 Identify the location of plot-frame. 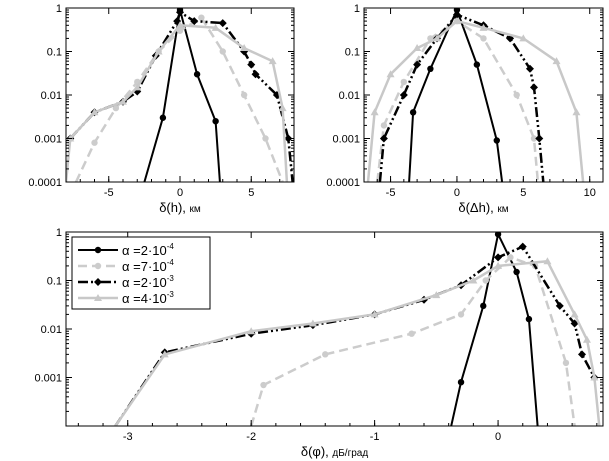
(180, 95).